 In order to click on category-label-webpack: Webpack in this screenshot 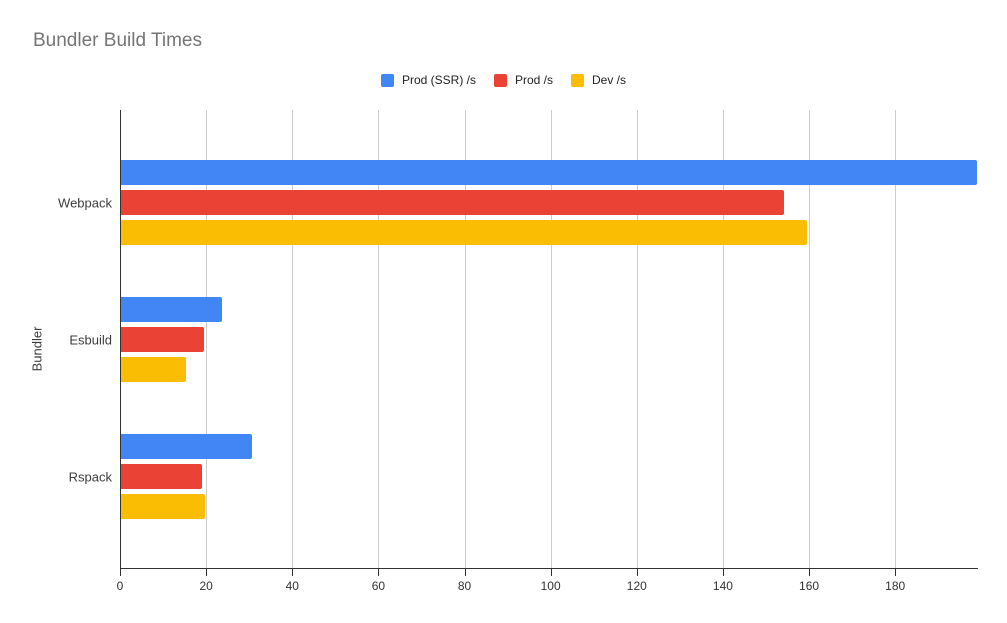, I will do `click(85, 202)`.